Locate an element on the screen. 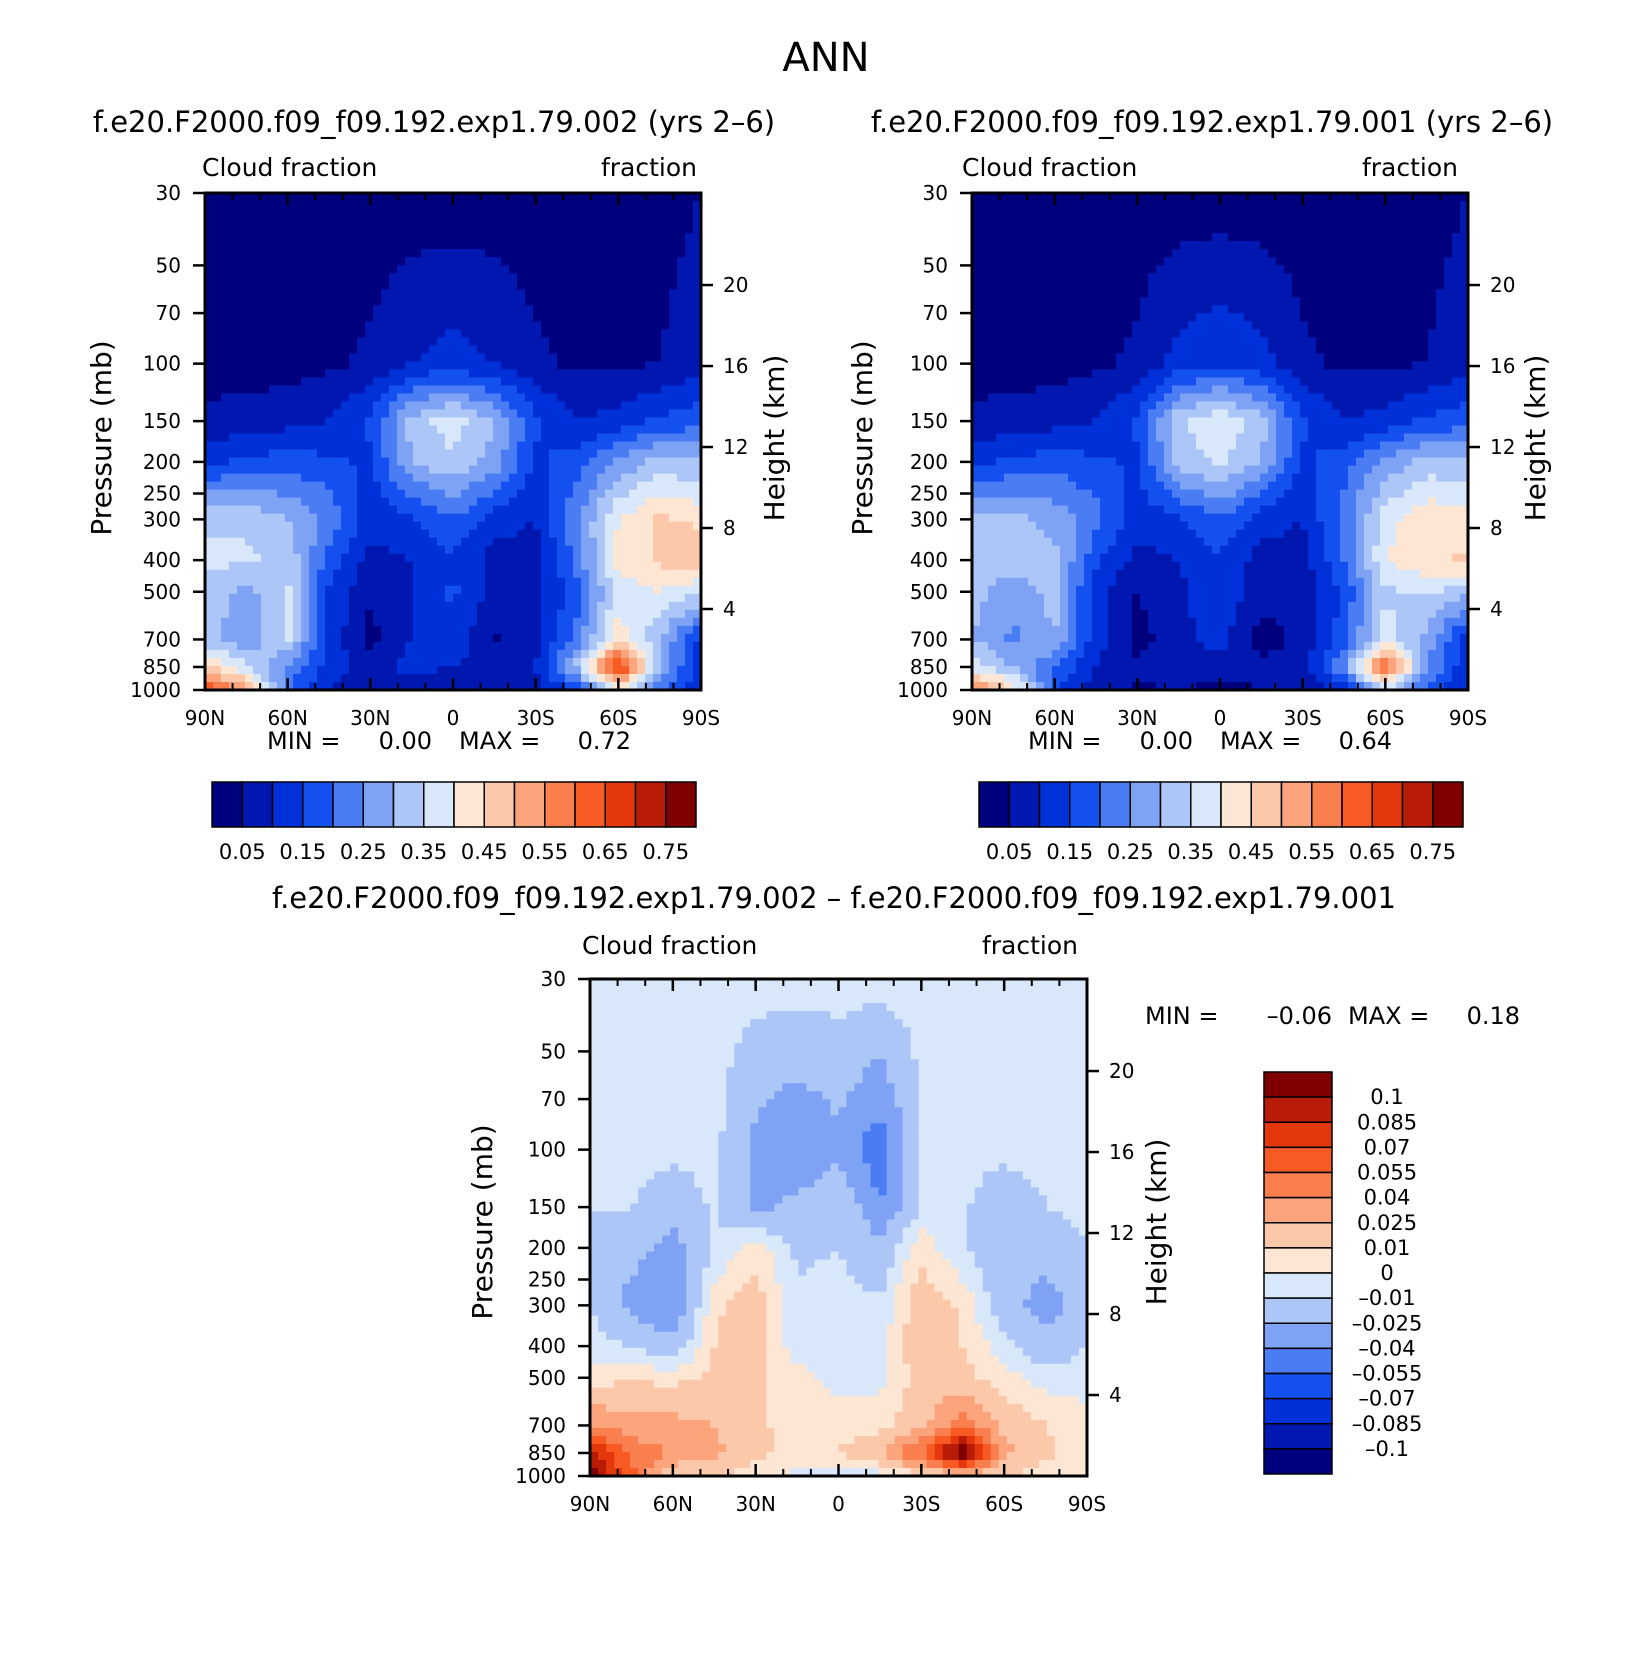 This screenshot has width=1652, height=1655. x-tick-label: 90N is located at coordinates (205, 718).